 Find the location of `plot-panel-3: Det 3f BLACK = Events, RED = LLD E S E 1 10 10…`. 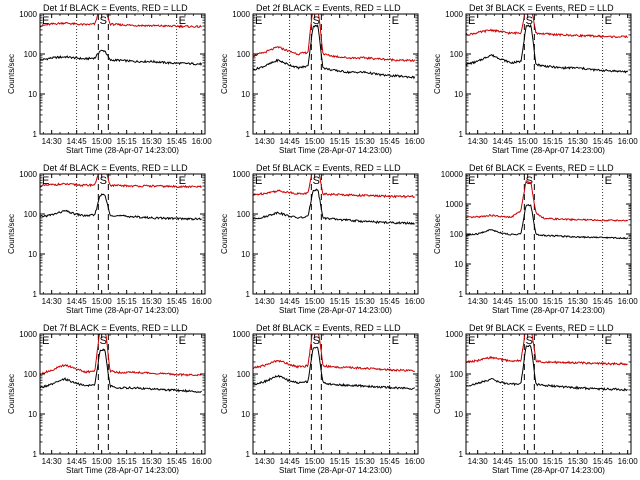

plot-panel-3: Det 3f BLACK = Events, RED = LLD E S E 1 10 10… is located at coordinates (535, 79).